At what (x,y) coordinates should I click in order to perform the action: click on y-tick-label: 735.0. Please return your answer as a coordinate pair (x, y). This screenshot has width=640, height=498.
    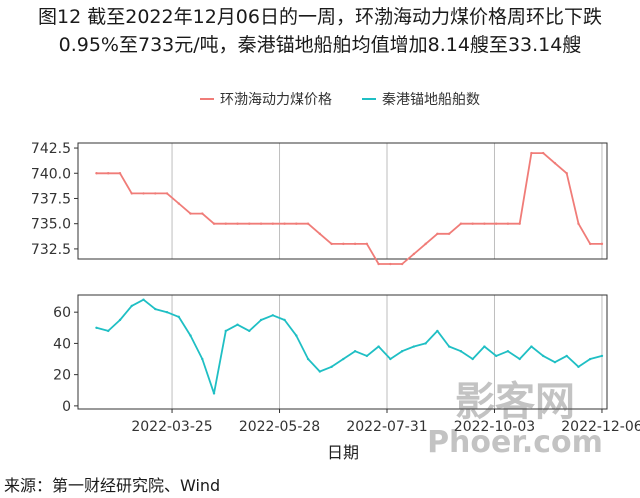
    Looking at the image, I should click on (51, 225).